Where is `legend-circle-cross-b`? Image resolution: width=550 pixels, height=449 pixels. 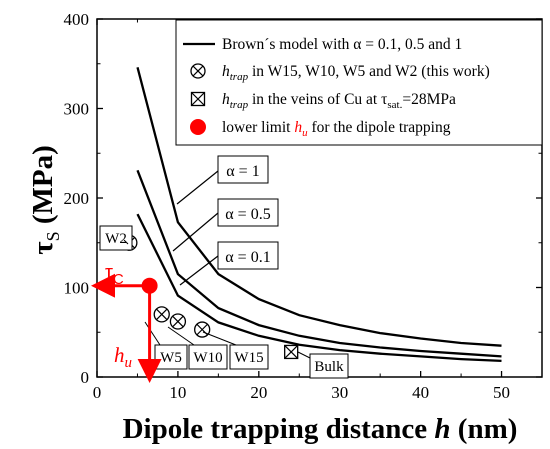 legend-circle-cross-b is located at coordinates (198, 71).